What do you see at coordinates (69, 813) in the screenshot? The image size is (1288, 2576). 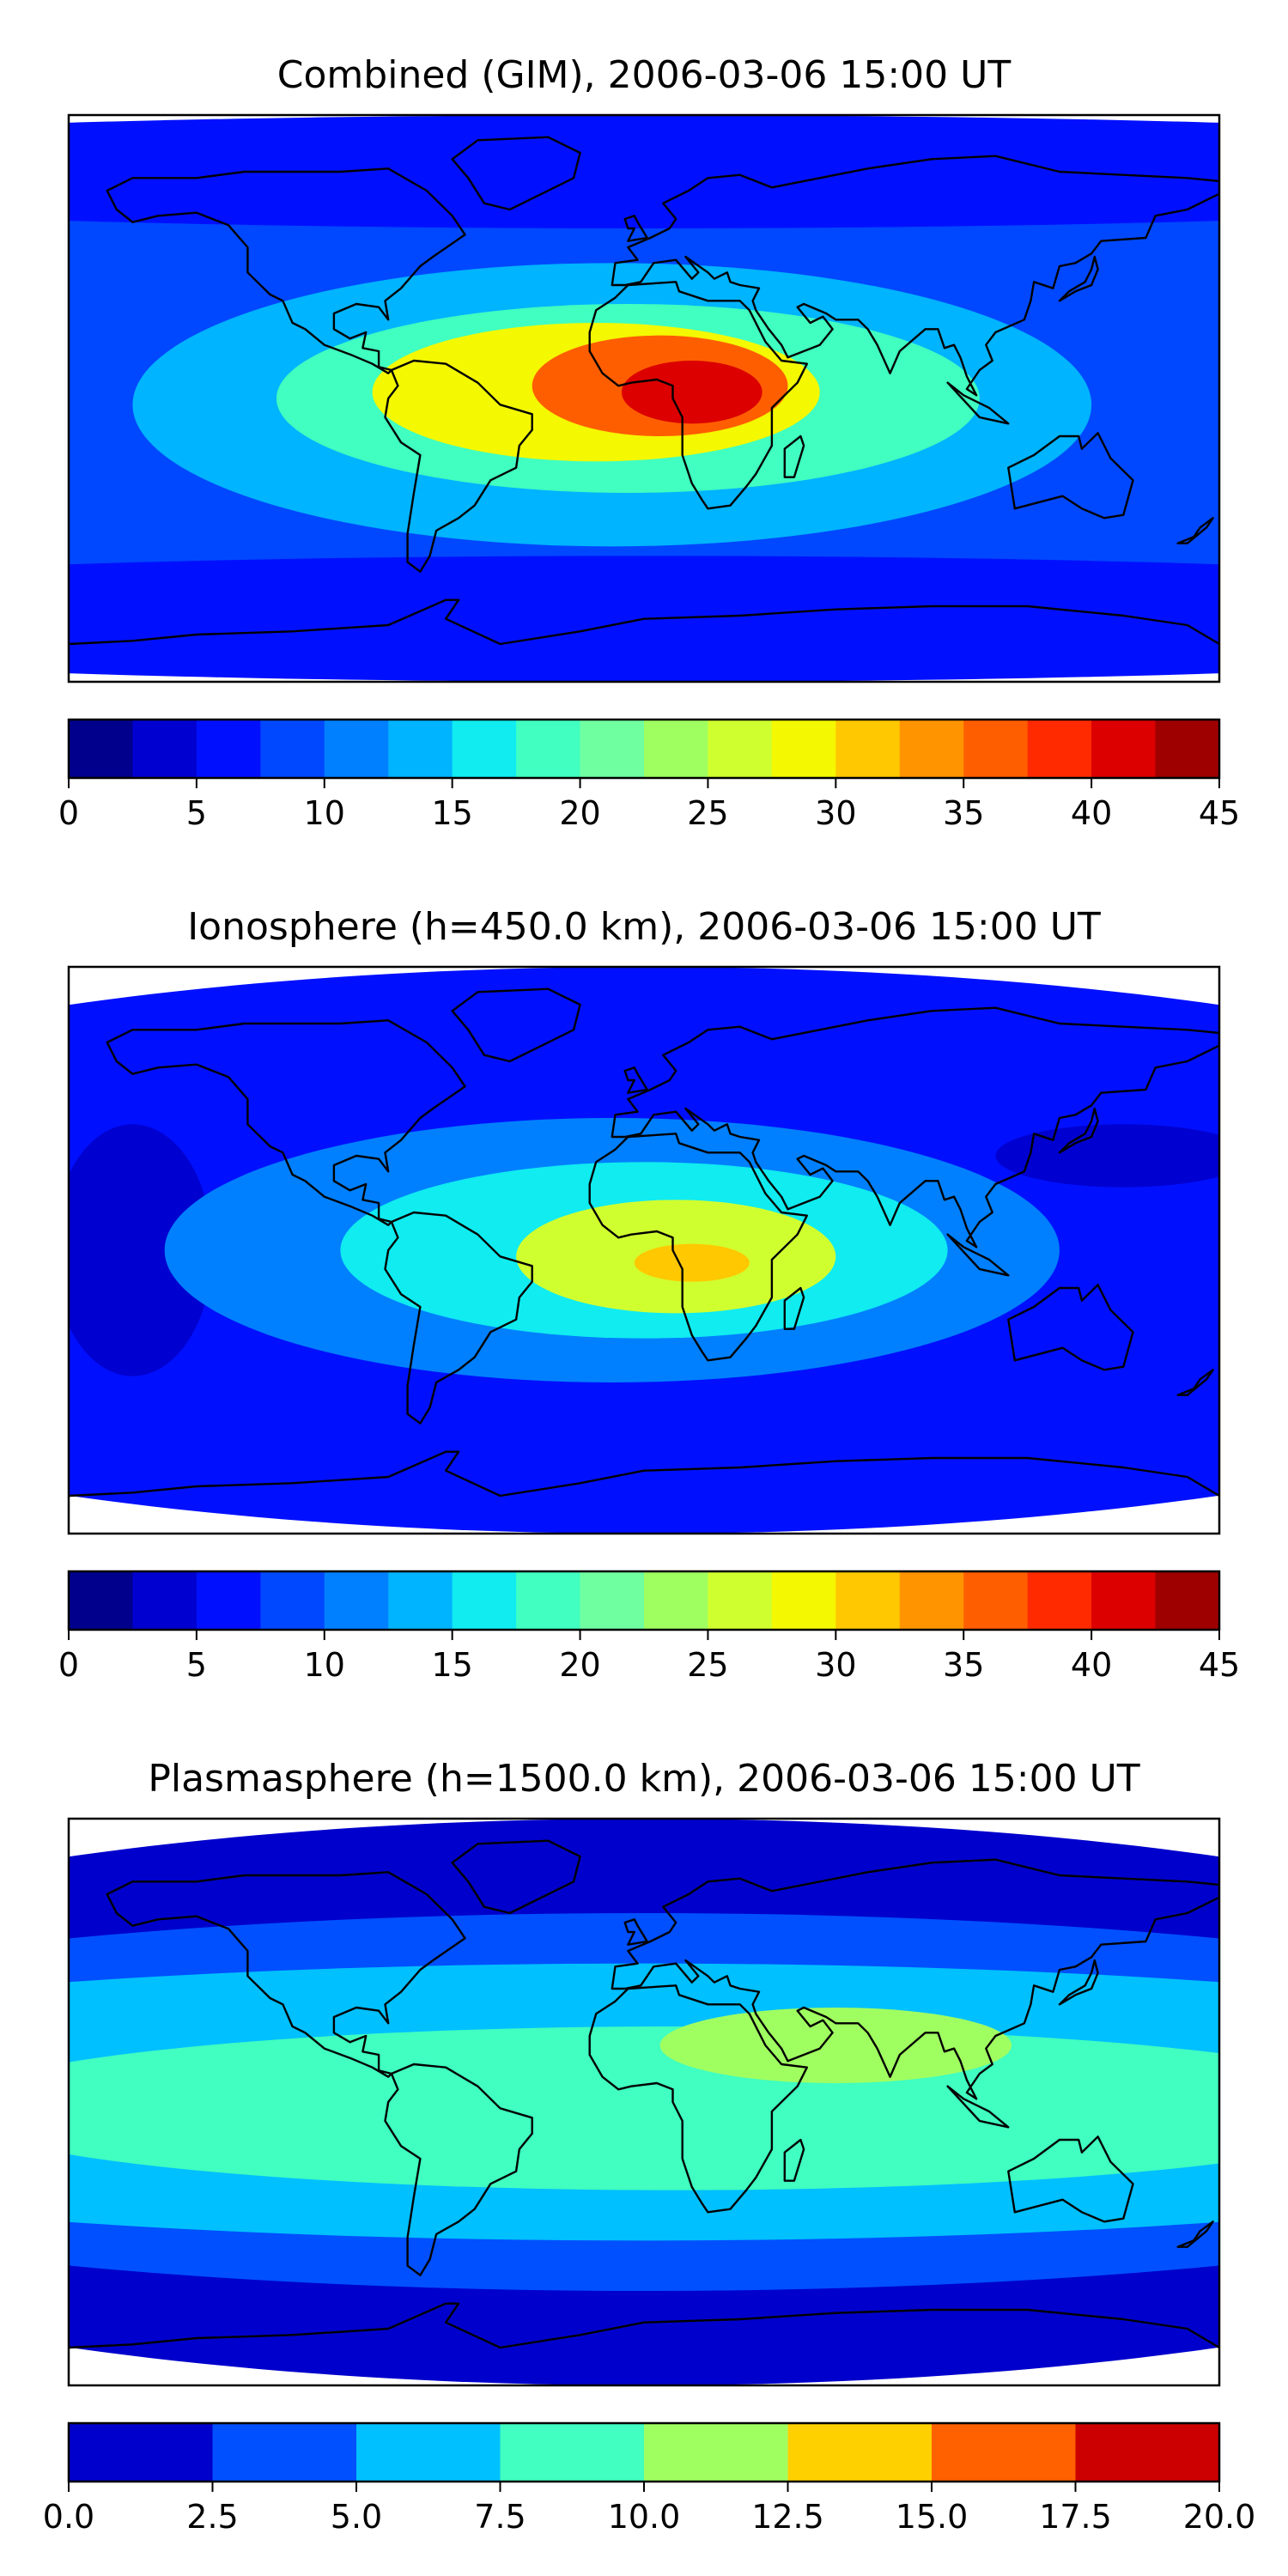 I see `colorbar-tick-label-0-0: 0` at bounding box center [69, 813].